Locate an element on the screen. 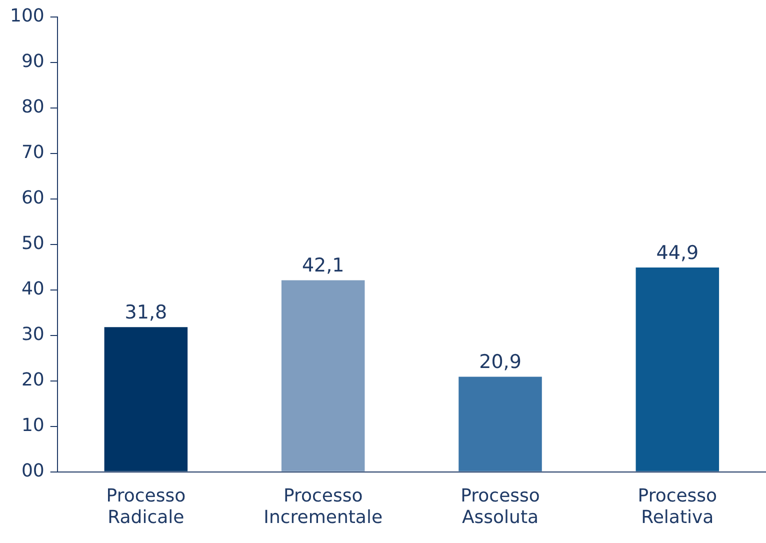  y-tick-label: 20 is located at coordinates (32, 379).